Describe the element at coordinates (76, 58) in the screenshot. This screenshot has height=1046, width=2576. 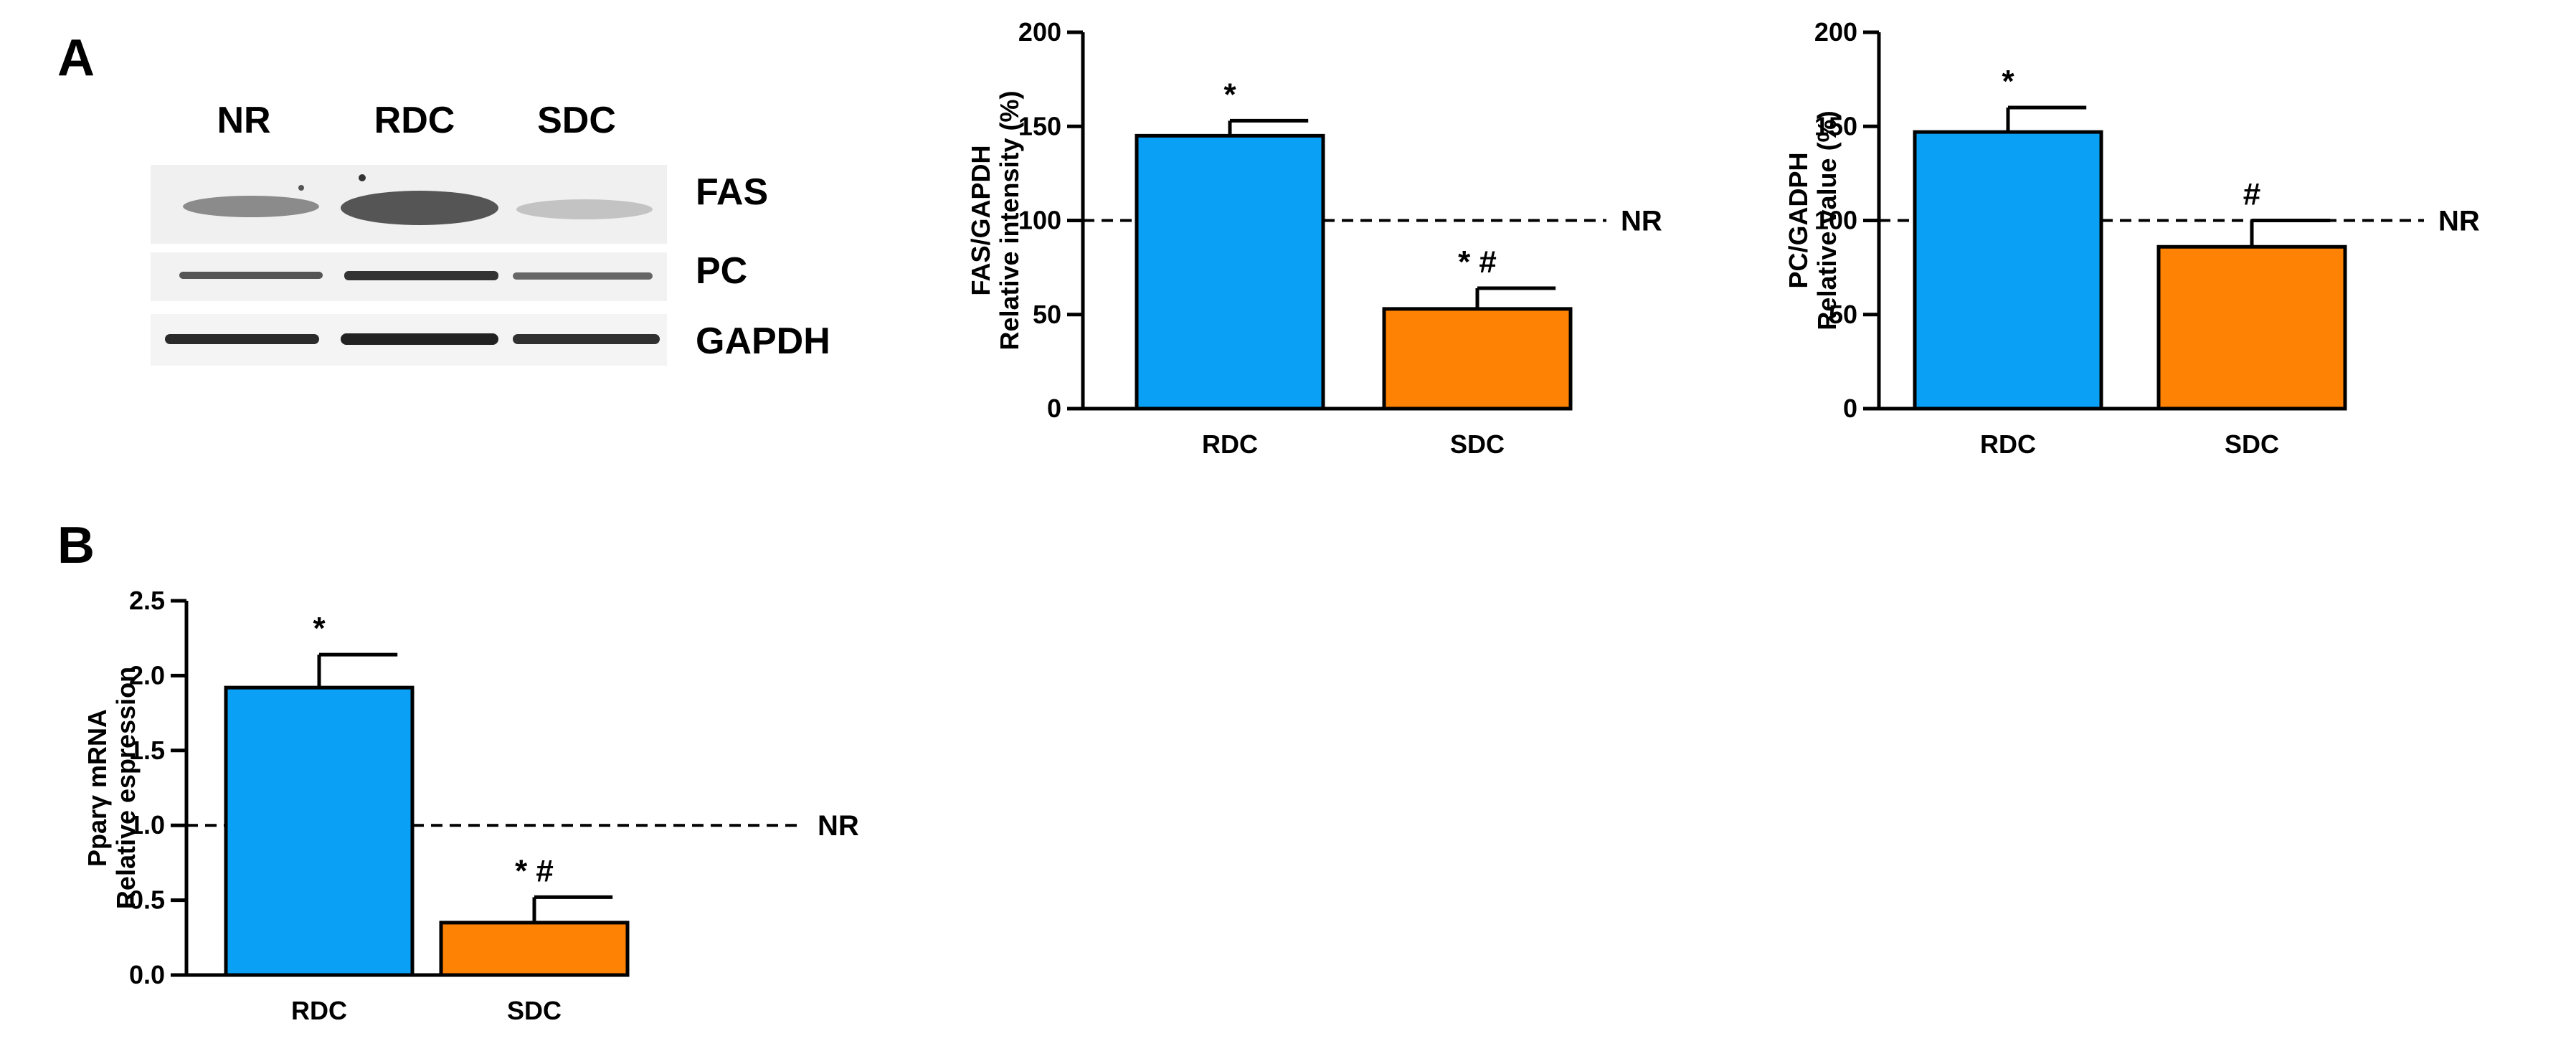
I see `panel-a-label: A` at that location.